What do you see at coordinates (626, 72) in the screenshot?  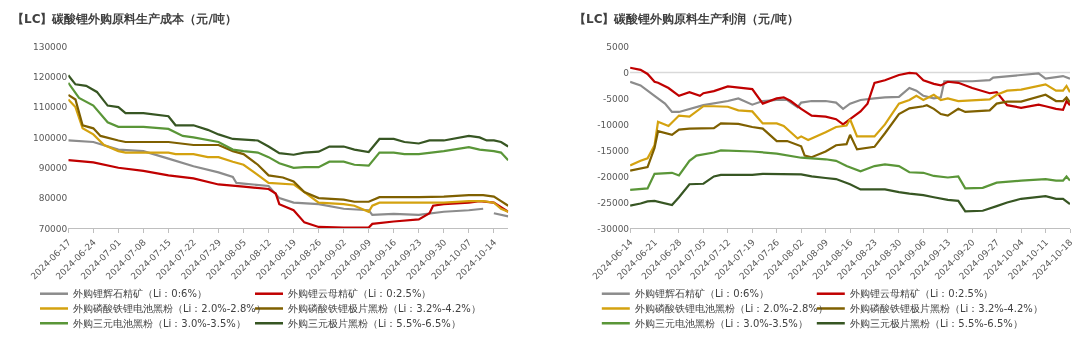 I see `y-tick-label: 0` at bounding box center [626, 72].